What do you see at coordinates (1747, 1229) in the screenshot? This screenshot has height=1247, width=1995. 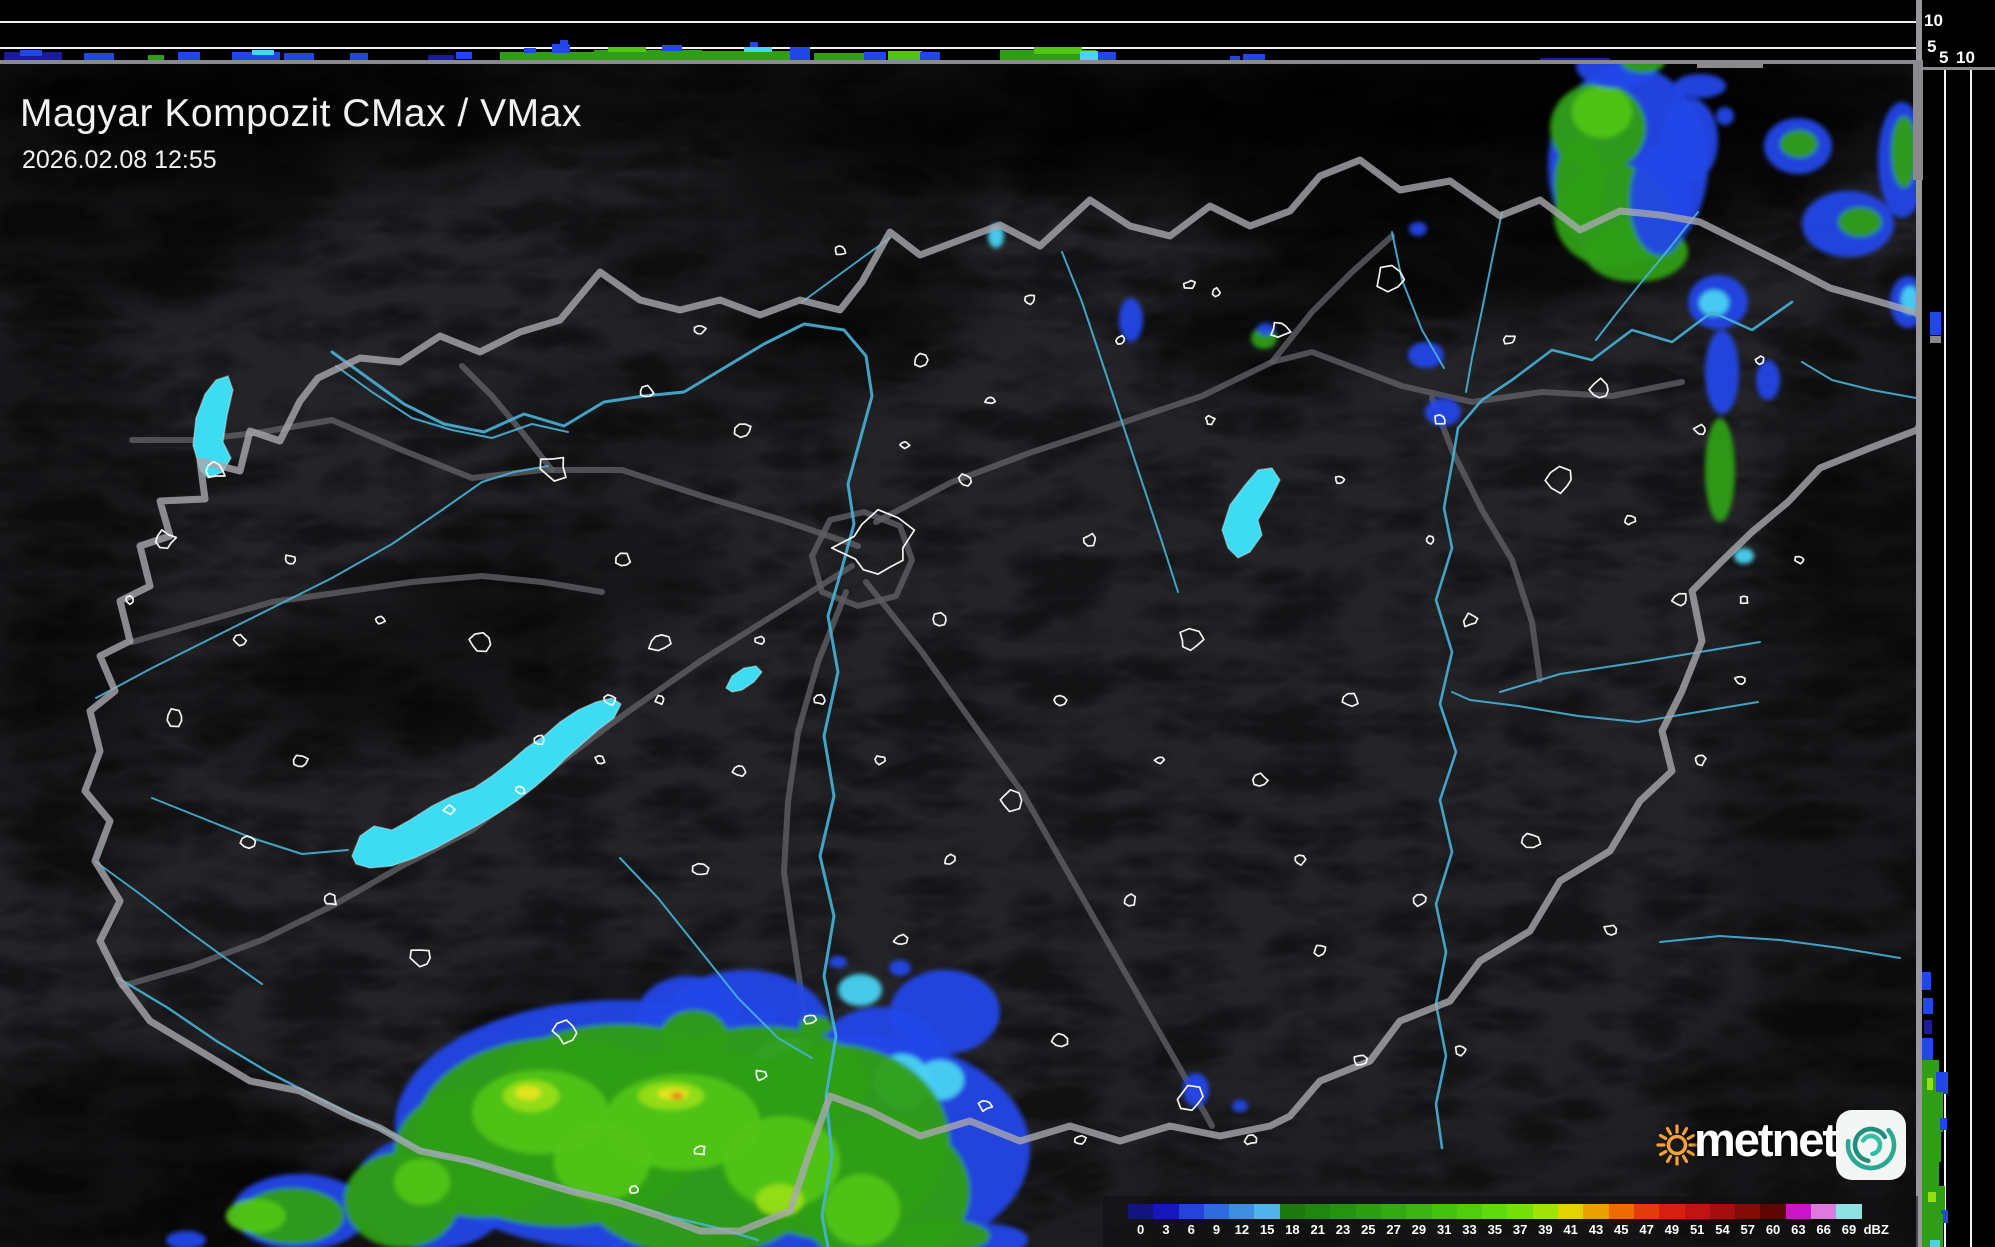 I see `legend-value-label: 57` at bounding box center [1747, 1229].